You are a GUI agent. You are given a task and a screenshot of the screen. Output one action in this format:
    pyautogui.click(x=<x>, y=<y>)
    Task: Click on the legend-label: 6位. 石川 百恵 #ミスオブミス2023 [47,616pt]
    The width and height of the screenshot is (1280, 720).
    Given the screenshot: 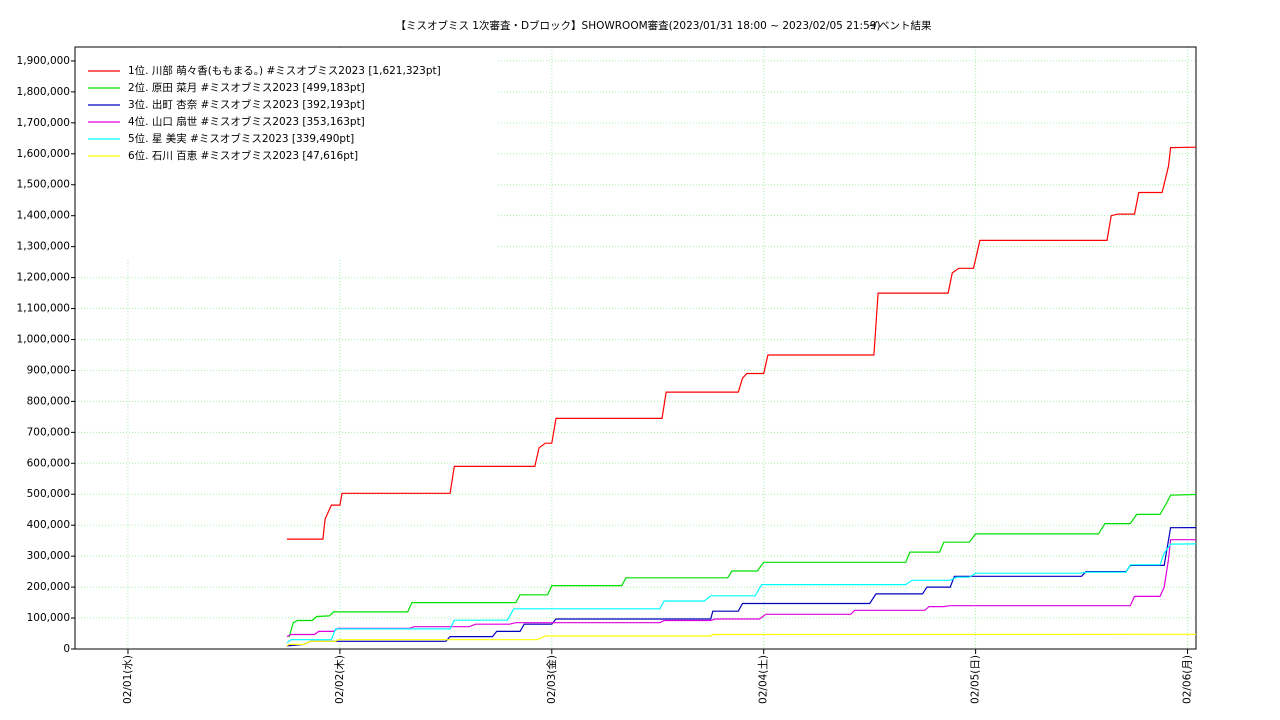 What is the action you would take?
    pyautogui.click(x=243, y=155)
    